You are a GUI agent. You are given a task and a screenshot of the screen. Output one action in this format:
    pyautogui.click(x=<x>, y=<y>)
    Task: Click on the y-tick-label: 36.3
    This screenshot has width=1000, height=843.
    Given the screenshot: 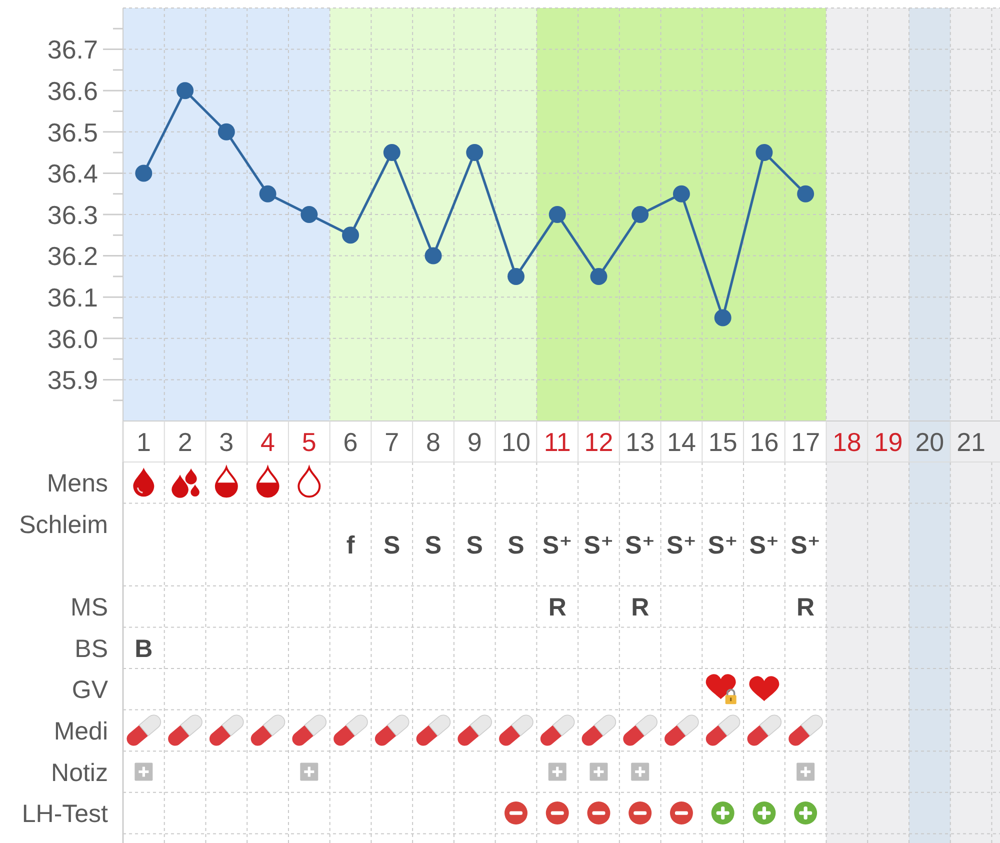 What is the action you would take?
    pyautogui.click(x=72, y=215)
    